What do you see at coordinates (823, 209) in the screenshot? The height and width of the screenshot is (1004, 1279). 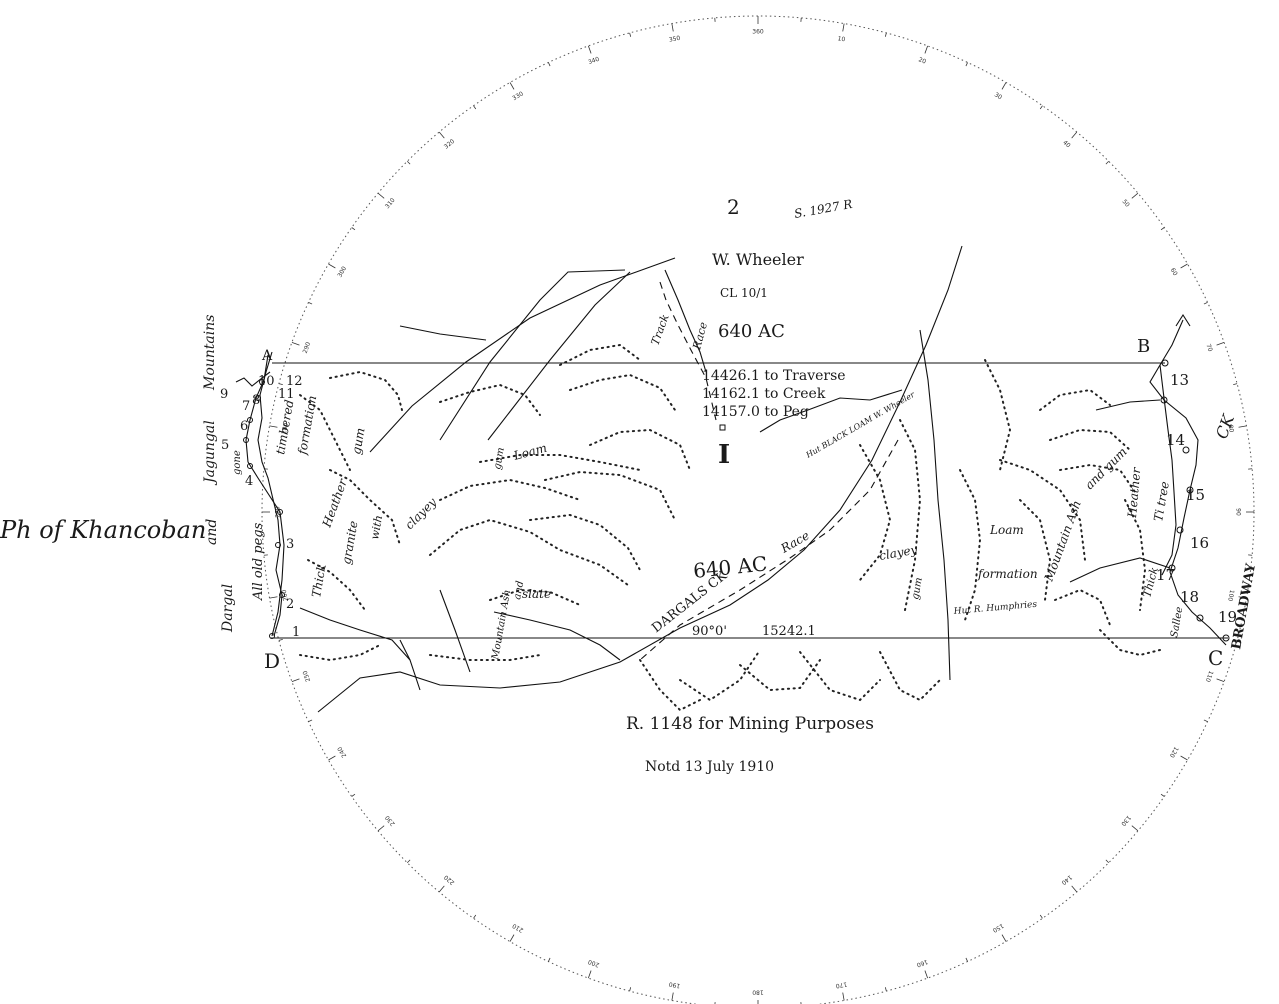 I see `portion-record: S. 1927 R` at bounding box center [823, 209].